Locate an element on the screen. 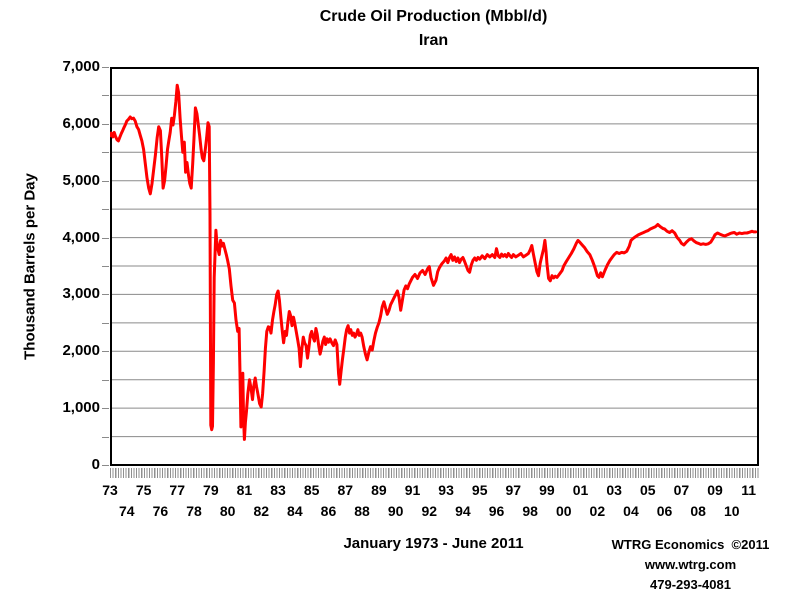 The image size is (800, 600). x-tick-label: 74 is located at coordinates (127, 511).